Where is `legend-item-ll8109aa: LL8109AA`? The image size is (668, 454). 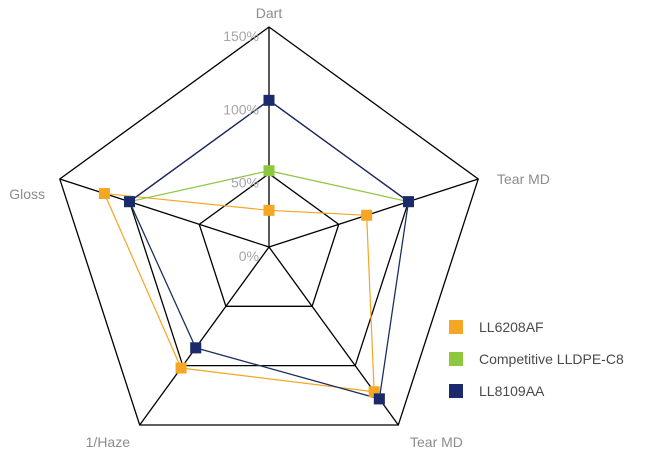 legend-item-ll8109aa: LL8109AA is located at coordinates (536, 391).